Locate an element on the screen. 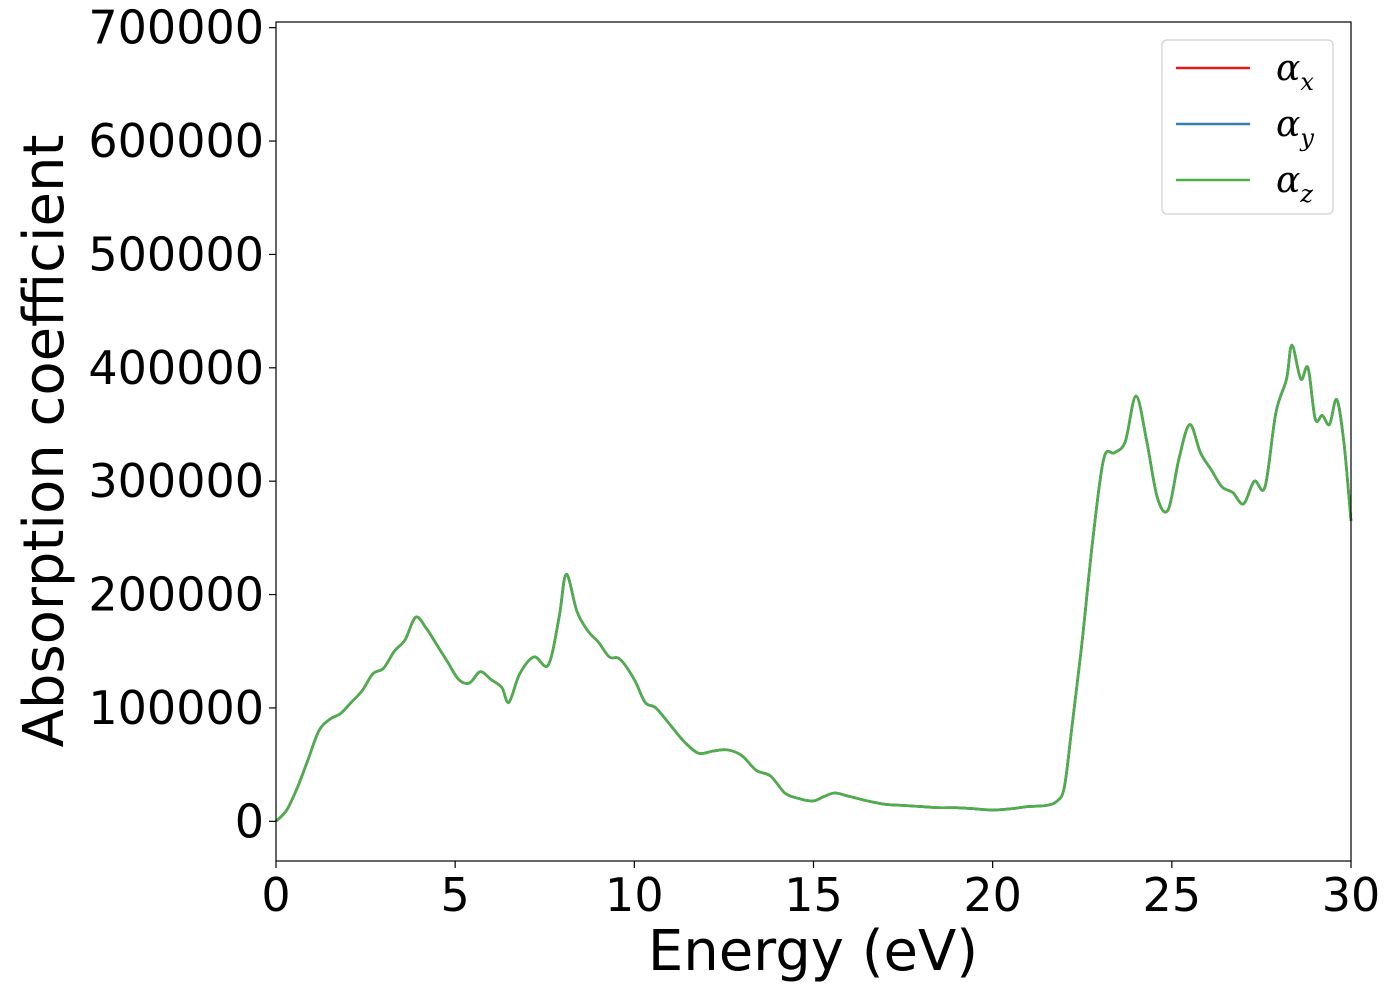 The width and height of the screenshot is (1400, 1000). x-tick-label: 0 is located at coordinates (275, 895).